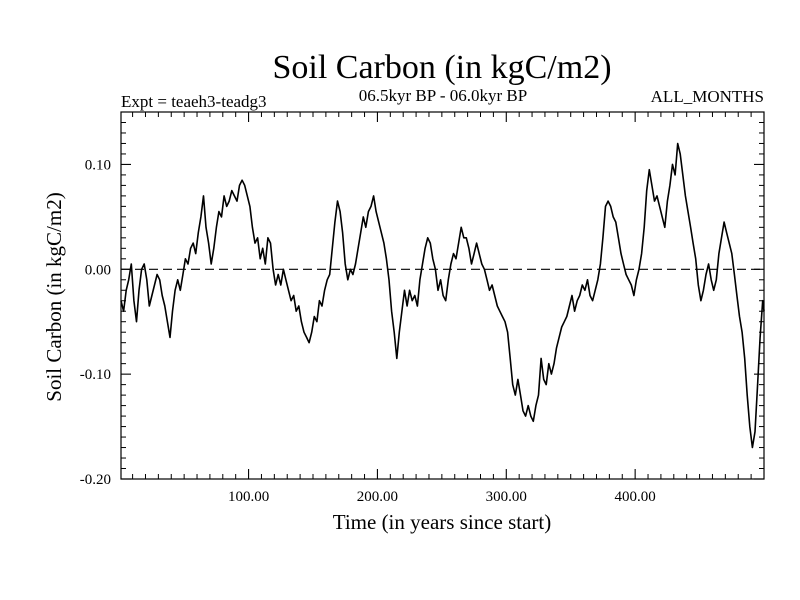 Image resolution: width=800 pixels, height=600 pixels. I want to click on y-tick-label: -0.10, so click(95, 375).